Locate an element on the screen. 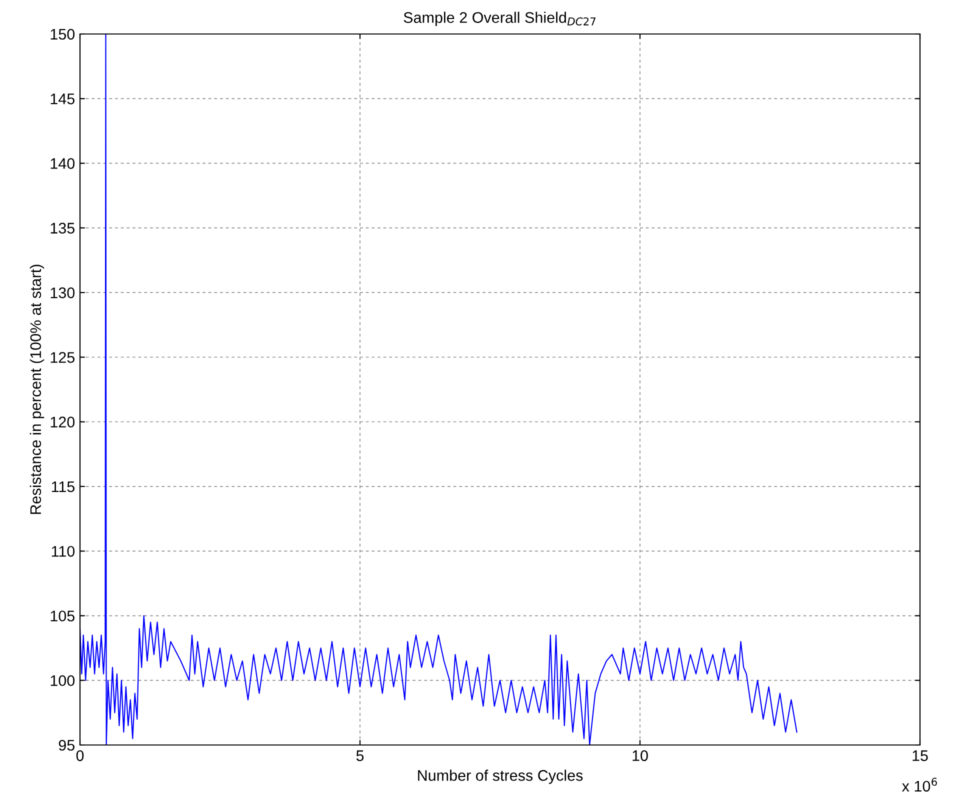 Image resolution: width=964 pixels, height=806 pixels. chart-title: Sample 2 Overall Shield$_{DC27}$ is located at coordinates (500, 19).